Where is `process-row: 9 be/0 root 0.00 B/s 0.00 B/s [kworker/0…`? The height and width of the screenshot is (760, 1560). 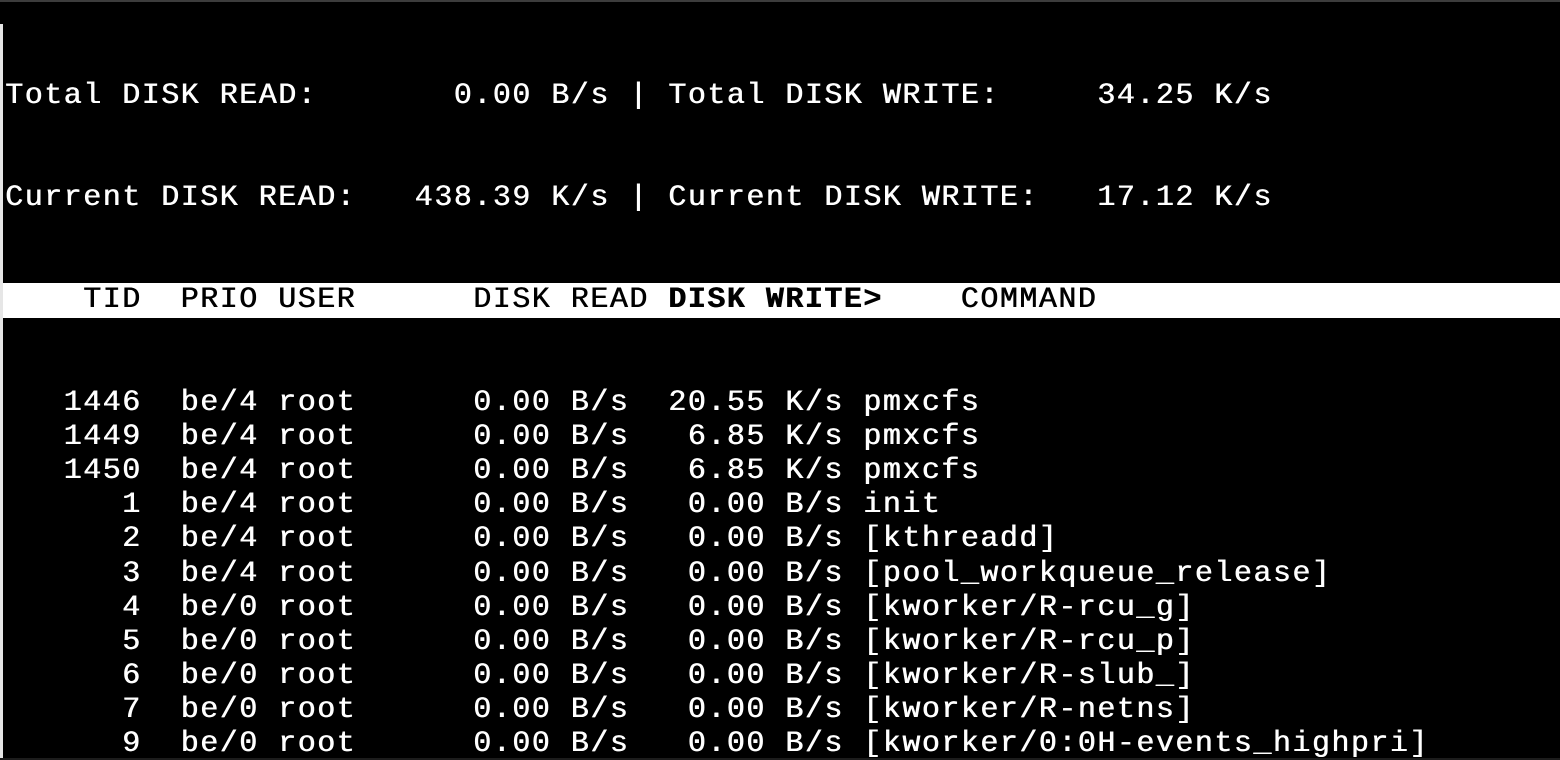 process-row: 9 be/0 root 0.00 B/s 0.00 B/s [kworker/0… is located at coordinates (717, 743).